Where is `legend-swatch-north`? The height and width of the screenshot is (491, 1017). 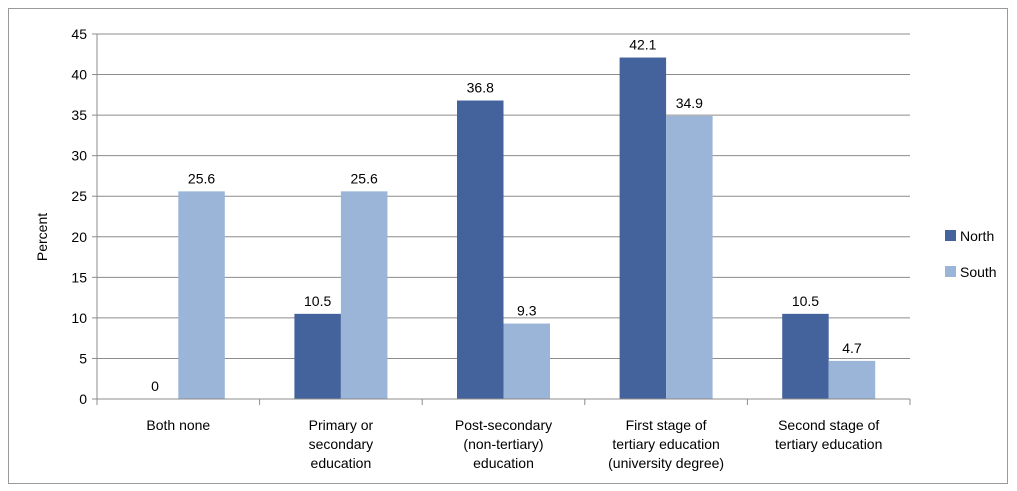
legend-swatch-north is located at coordinates (950, 235).